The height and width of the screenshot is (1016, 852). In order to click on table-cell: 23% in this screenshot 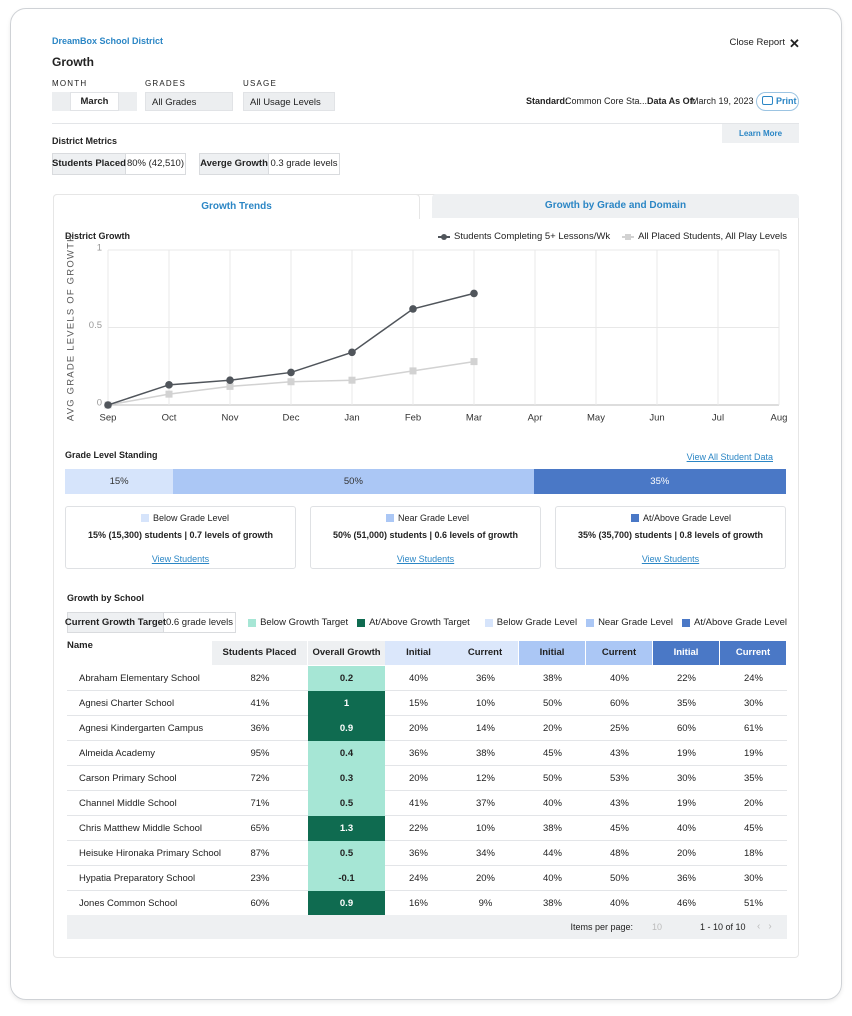, I will do `click(260, 878)`.